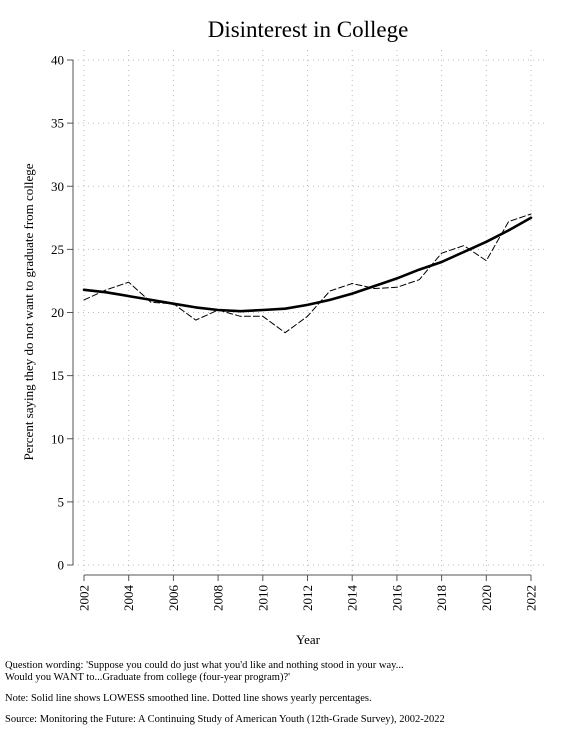 Image resolution: width=562 pixels, height=750 pixels. What do you see at coordinates (308, 639) in the screenshot?
I see `x-axis-label: Year` at bounding box center [308, 639].